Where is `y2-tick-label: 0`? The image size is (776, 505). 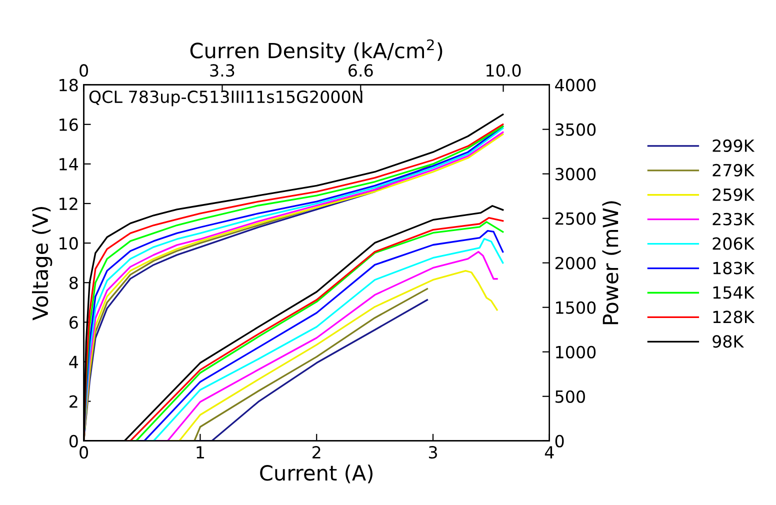 y2-tick-label: 0 is located at coordinates (559, 441).